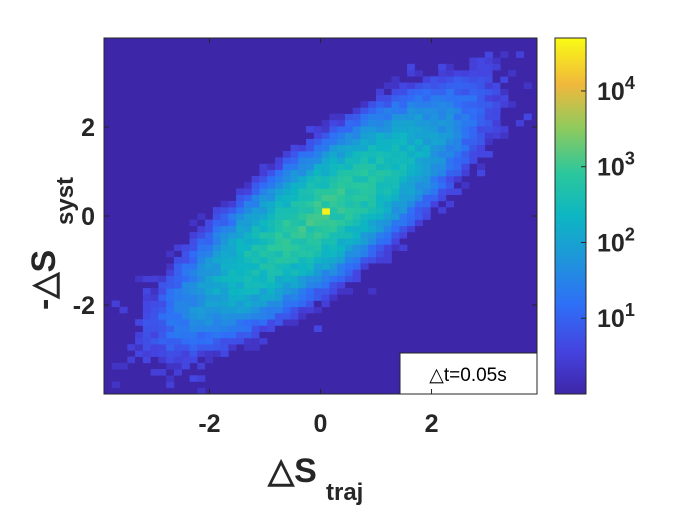 Image resolution: width=677 pixels, height=508 pixels. Describe the element at coordinates (321, 424) in the screenshot. I see `x-tick-label: 0` at that location.